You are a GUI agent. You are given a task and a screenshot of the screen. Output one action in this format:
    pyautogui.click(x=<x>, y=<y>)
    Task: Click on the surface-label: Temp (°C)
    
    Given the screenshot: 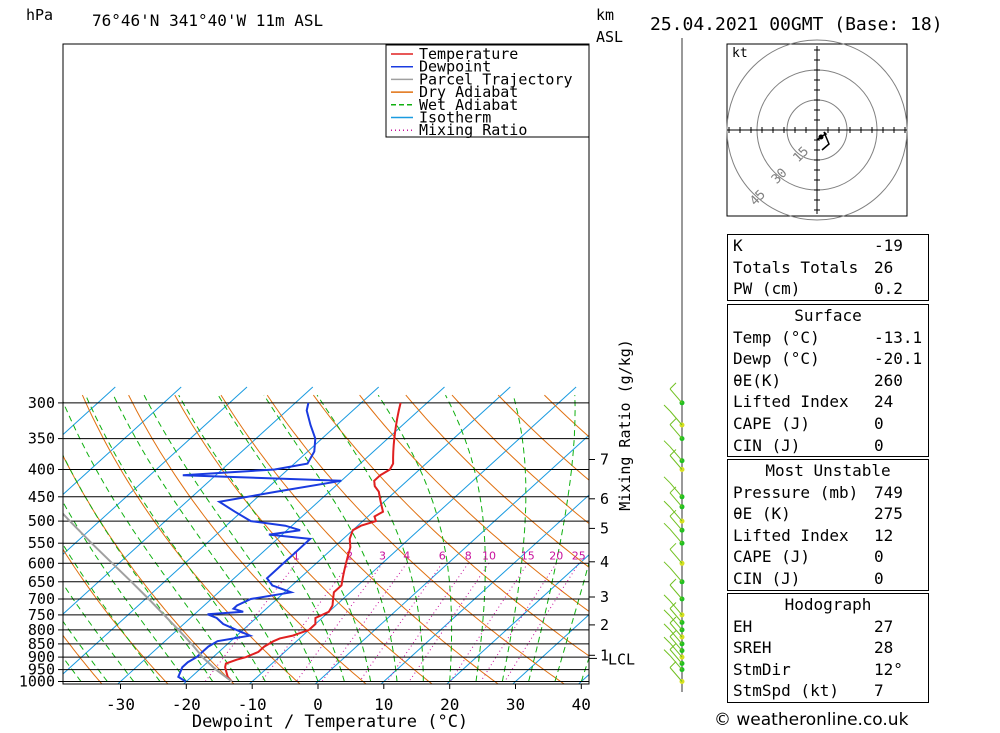 What is the action you would take?
    pyautogui.click(x=776, y=337)
    